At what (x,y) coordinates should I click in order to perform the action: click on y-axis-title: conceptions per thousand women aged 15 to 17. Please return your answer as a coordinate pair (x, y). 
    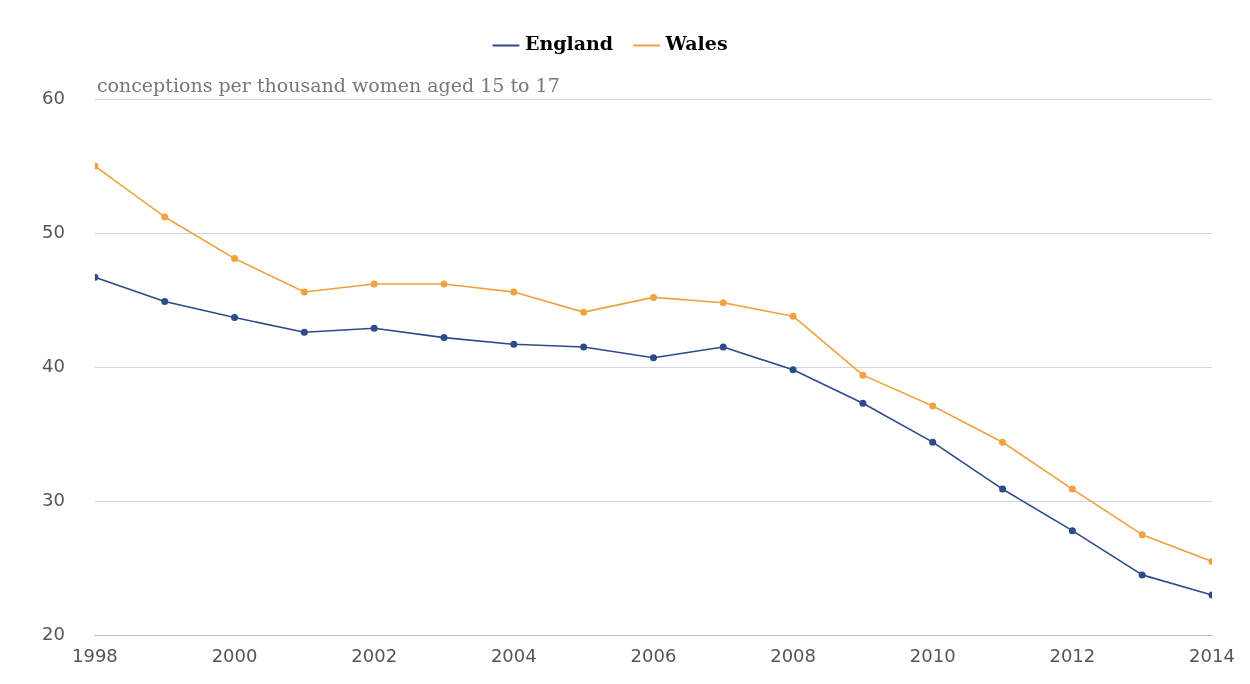
    Looking at the image, I should click on (328, 85).